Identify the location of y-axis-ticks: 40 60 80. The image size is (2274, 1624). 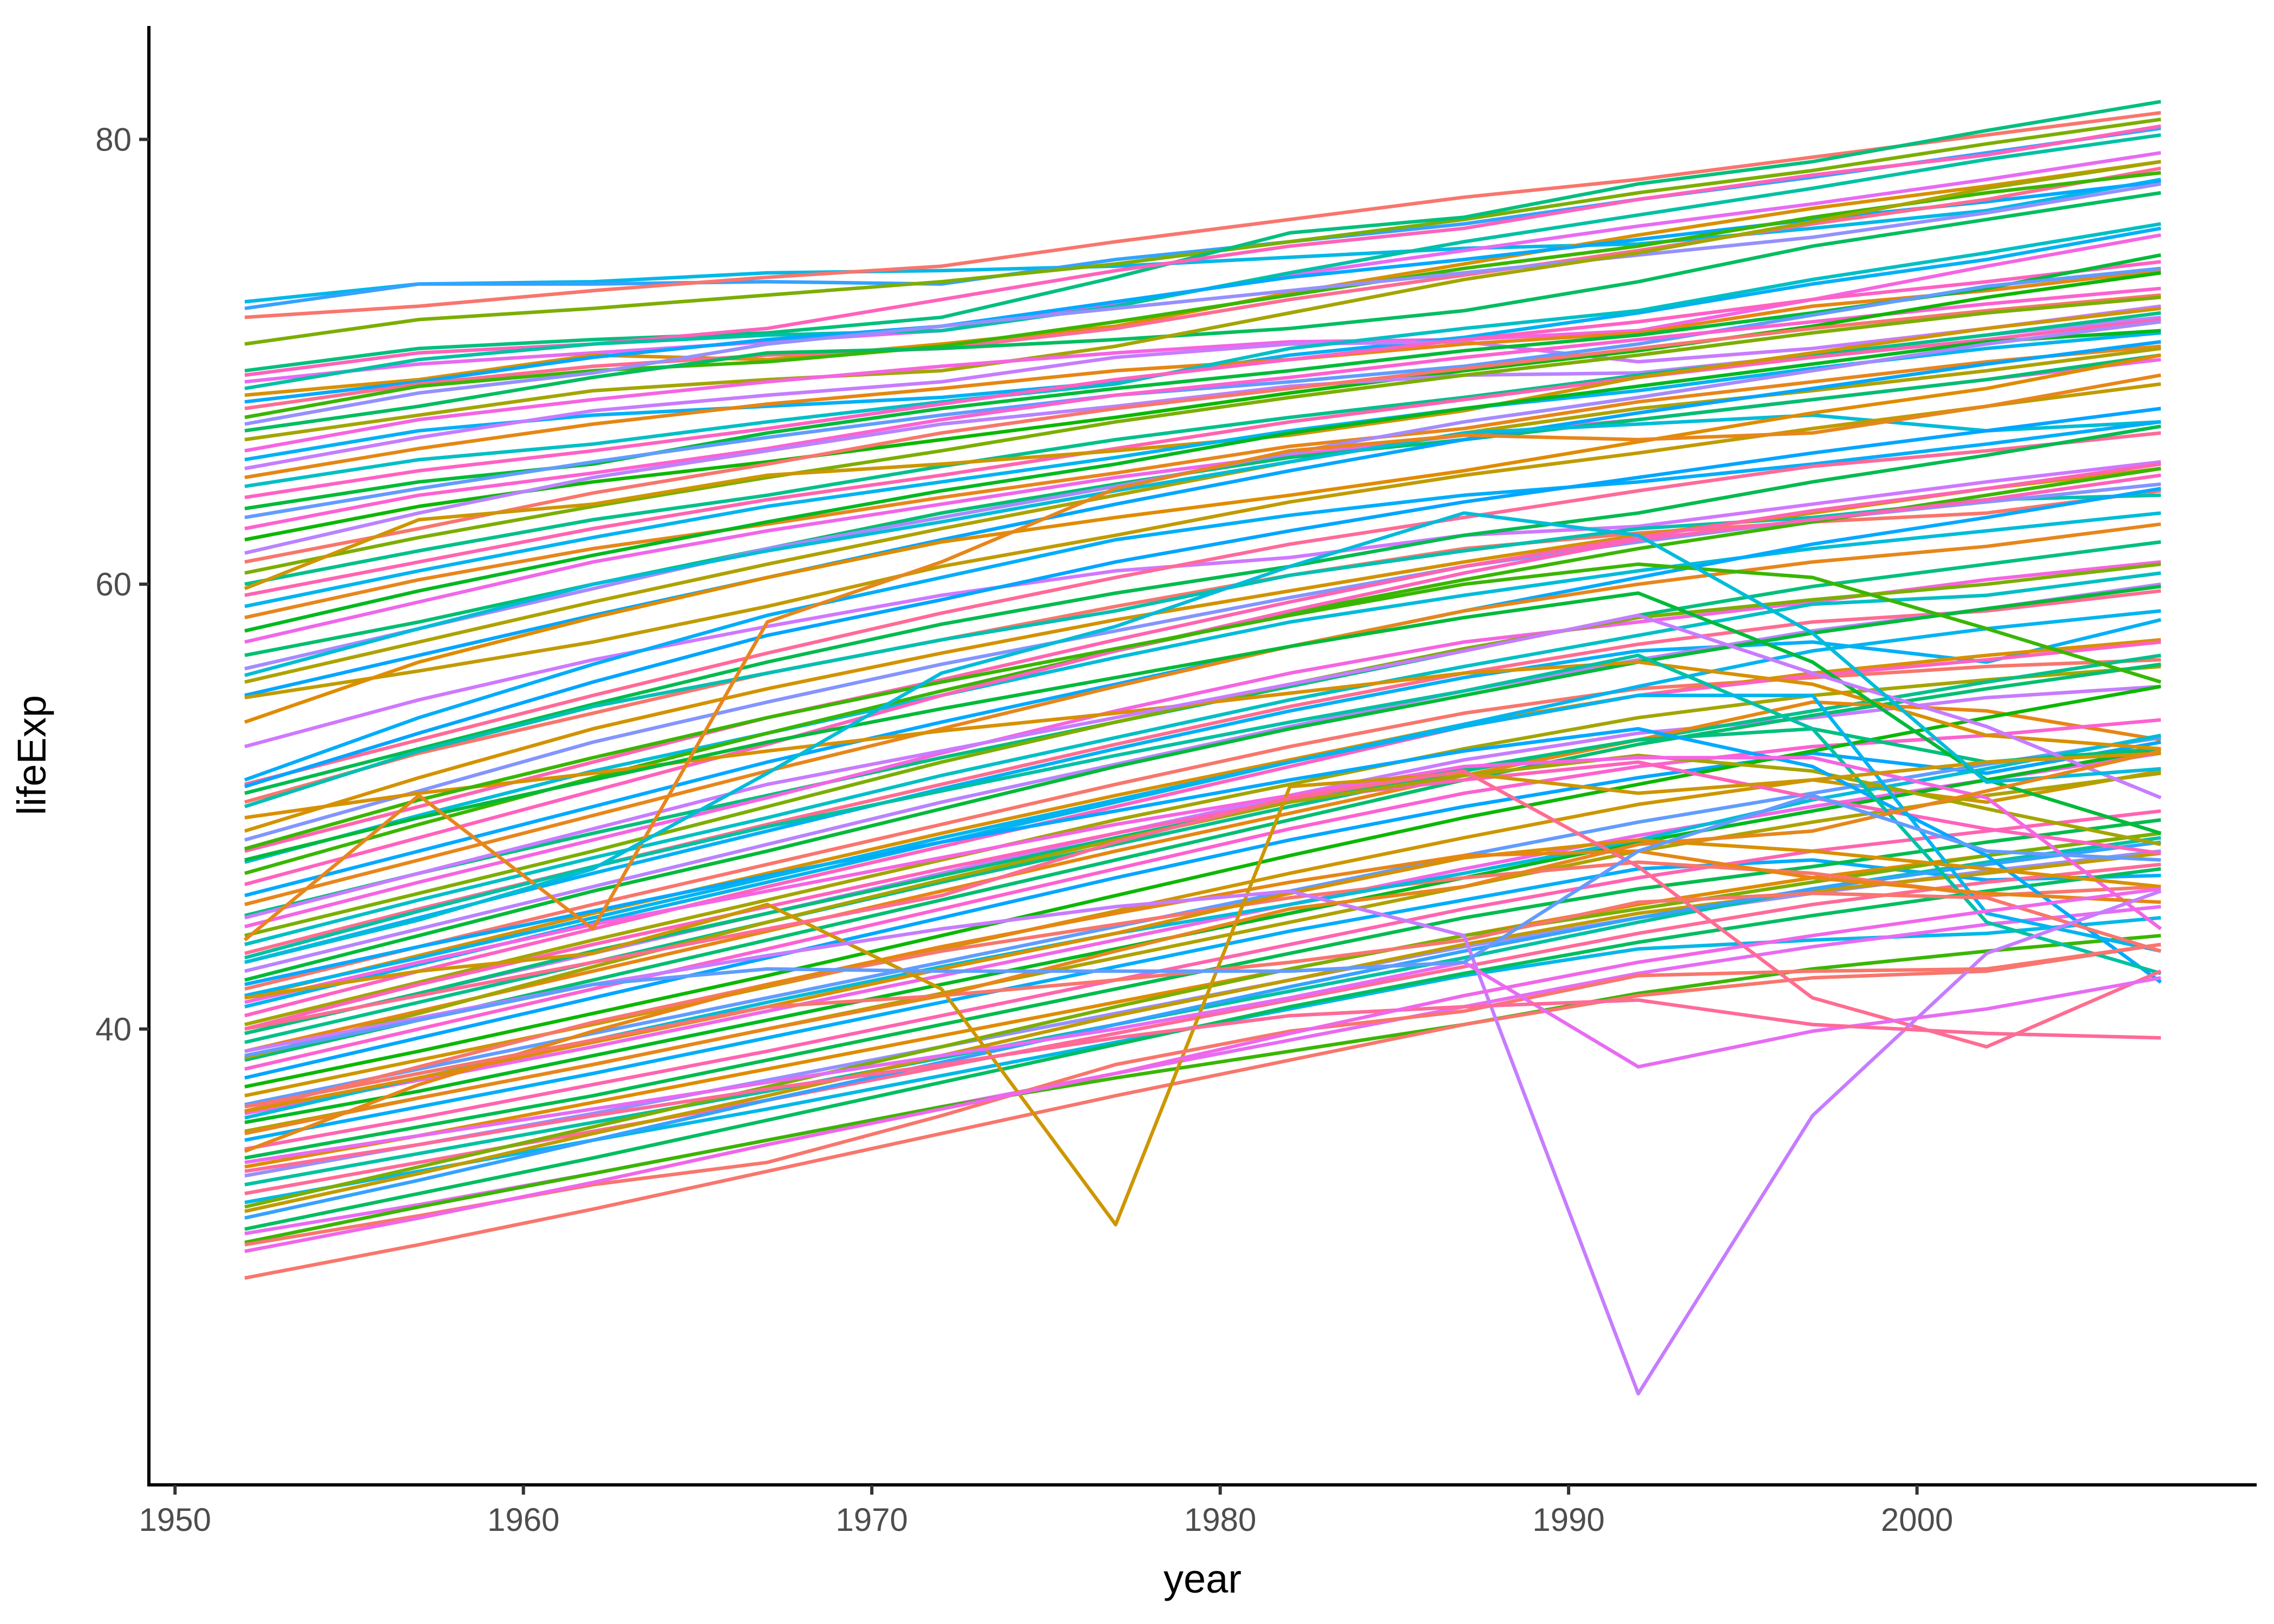
(122, 584).